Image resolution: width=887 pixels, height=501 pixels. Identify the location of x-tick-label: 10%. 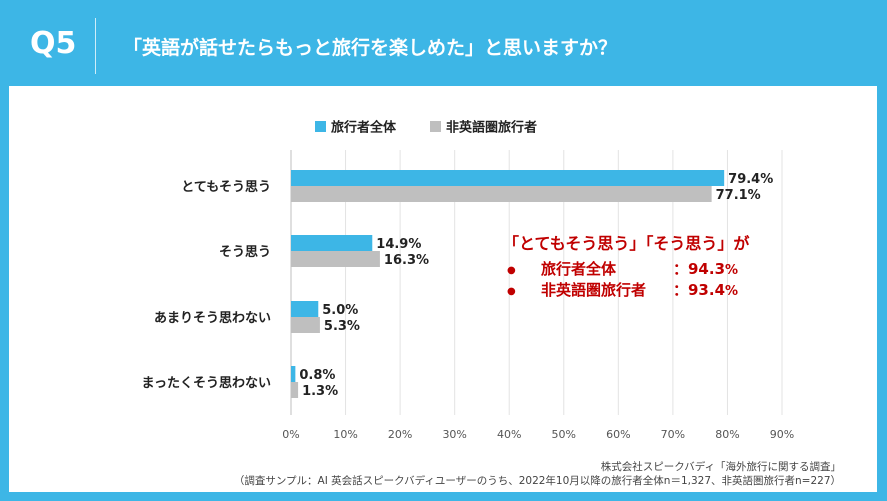
(345, 434).